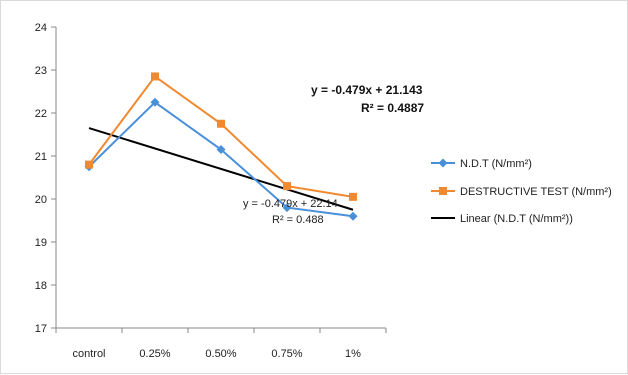 This screenshot has width=628, height=375. I want to click on y-ticks: 17 18 19 20 21 22 23 24, so click(45, 178).